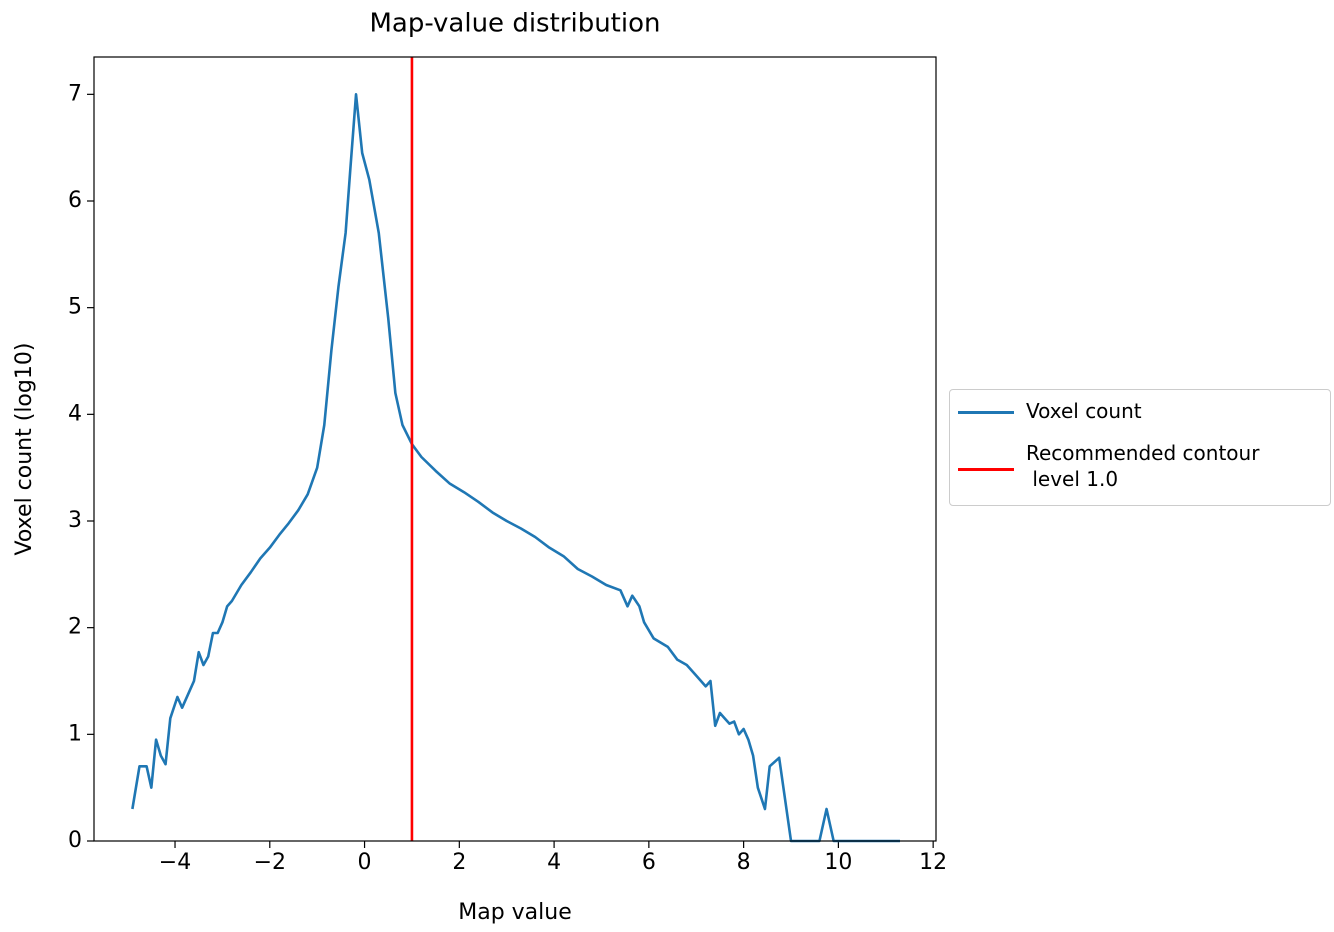  What do you see at coordinates (75, 840) in the screenshot?
I see `y-tick-label: 0` at bounding box center [75, 840].